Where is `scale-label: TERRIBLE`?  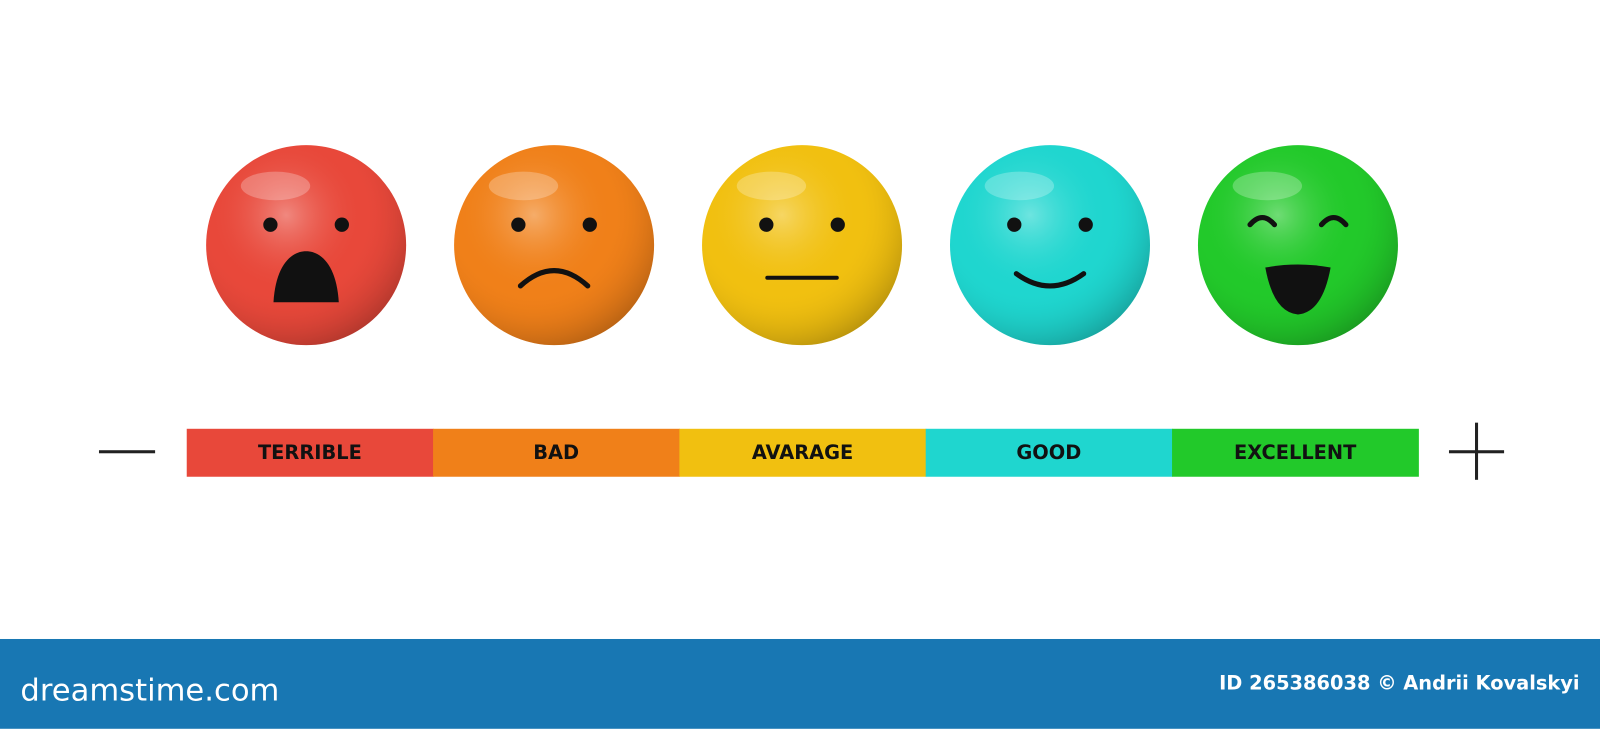 scale-label: TERRIBLE is located at coordinates (310, 452).